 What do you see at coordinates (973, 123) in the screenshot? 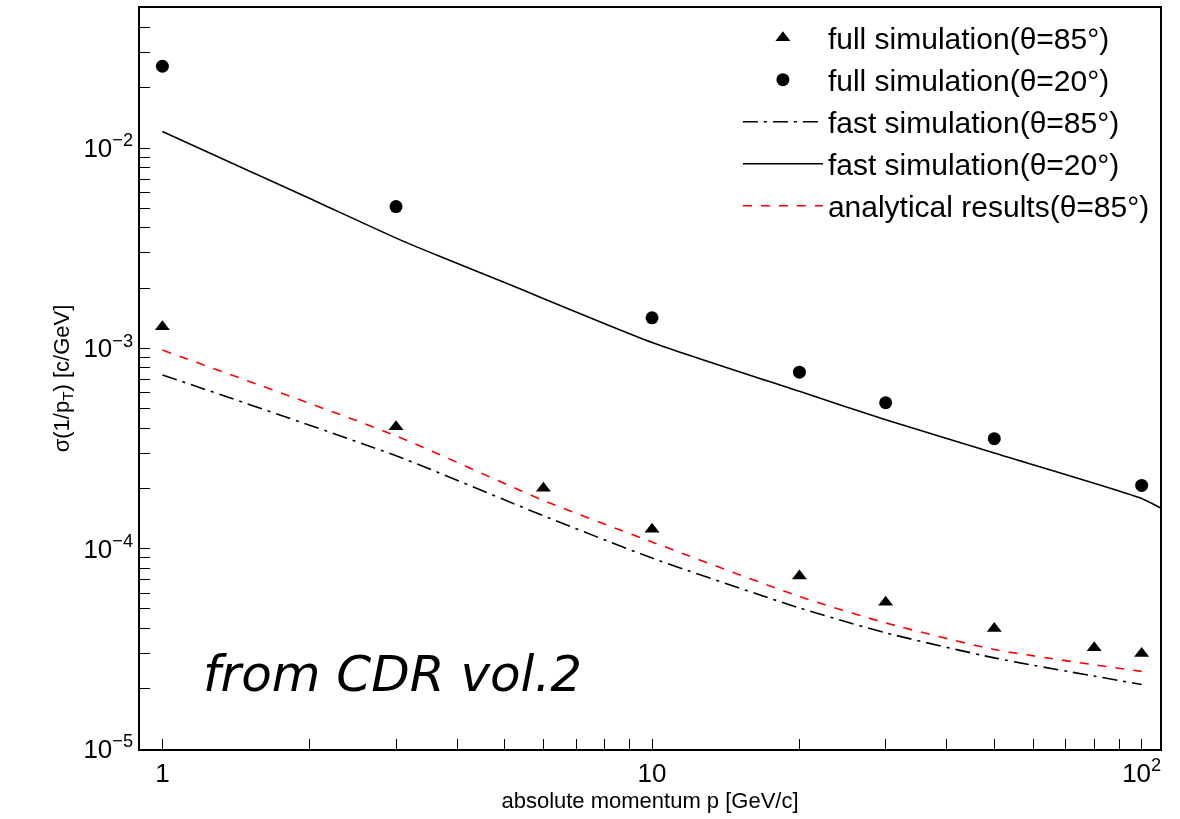
I see `legend-label: fast simulation(θ=85°)` at bounding box center [973, 123].